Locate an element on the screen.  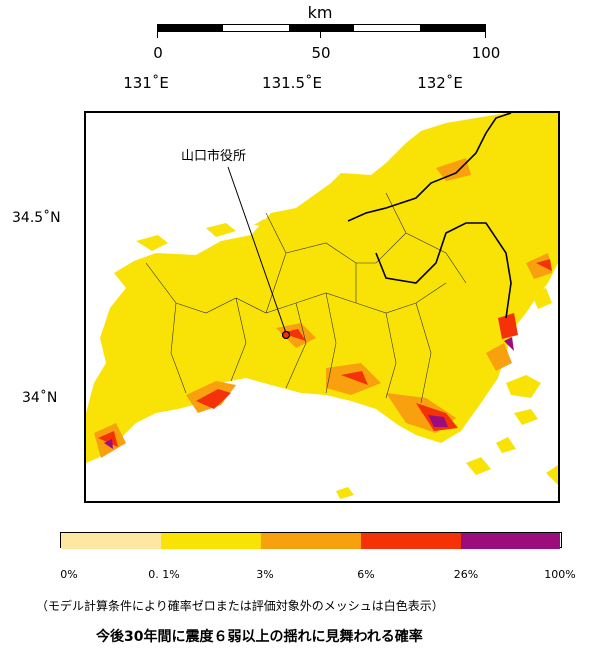
legend-label: 3% is located at coordinates (265, 574).